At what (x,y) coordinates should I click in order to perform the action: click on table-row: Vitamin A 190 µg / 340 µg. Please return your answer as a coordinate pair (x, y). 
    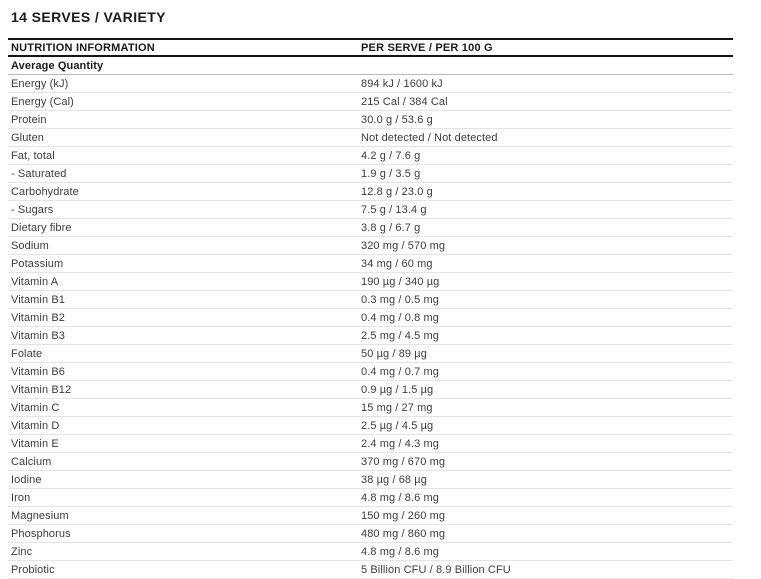
    Looking at the image, I should click on (370, 282).